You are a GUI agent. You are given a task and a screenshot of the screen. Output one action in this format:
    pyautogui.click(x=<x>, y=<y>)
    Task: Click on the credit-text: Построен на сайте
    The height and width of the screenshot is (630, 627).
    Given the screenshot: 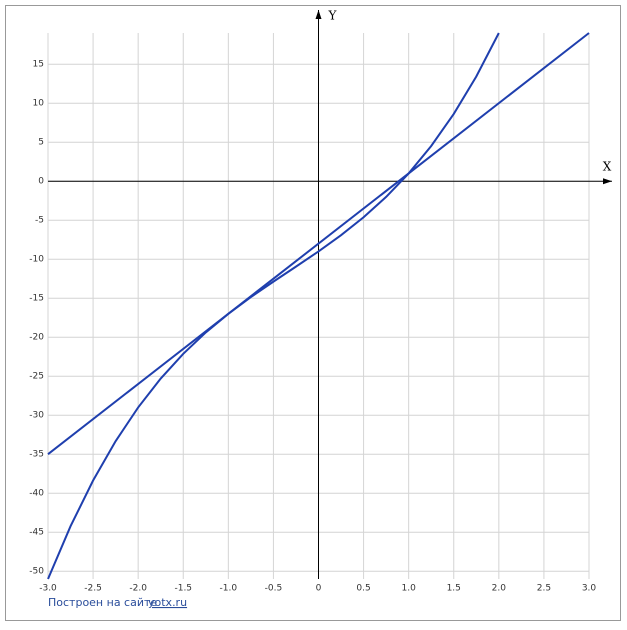 What is the action you would take?
    pyautogui.click(x=102, y=602)
    